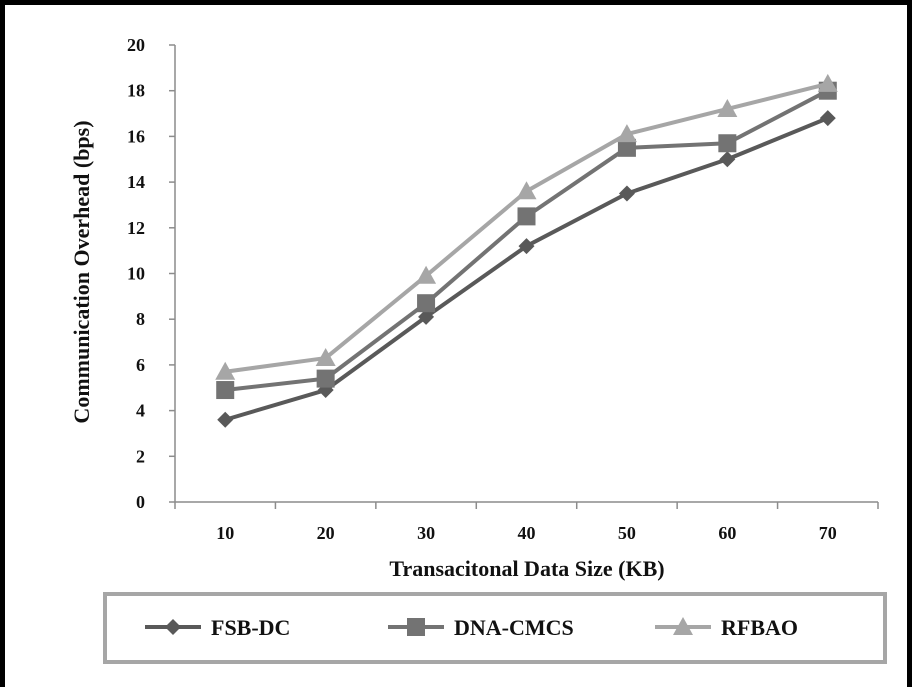 The height and width of the screenshot is (692, 912). What do you see at coordinates (136, 228) in the screenshot?
I see `y-tick-label: 12` at bounding box center [136, 228].